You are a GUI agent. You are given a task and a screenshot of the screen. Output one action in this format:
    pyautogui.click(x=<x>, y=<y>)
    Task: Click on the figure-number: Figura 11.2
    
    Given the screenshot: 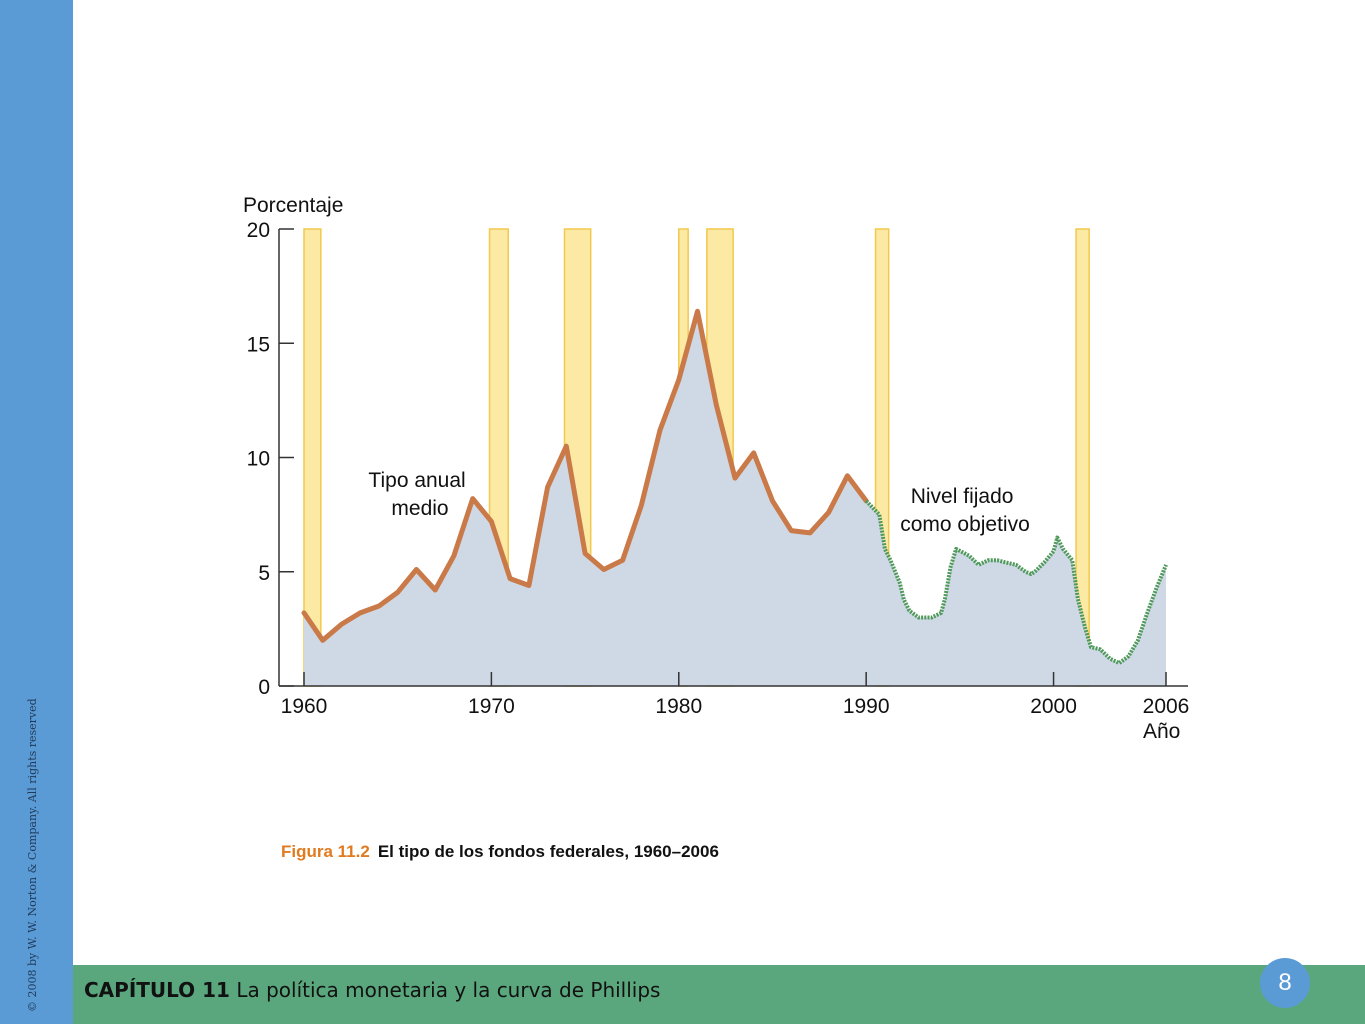 What is the action you would take?
    pyautogui.click(x=325, y=851)
    